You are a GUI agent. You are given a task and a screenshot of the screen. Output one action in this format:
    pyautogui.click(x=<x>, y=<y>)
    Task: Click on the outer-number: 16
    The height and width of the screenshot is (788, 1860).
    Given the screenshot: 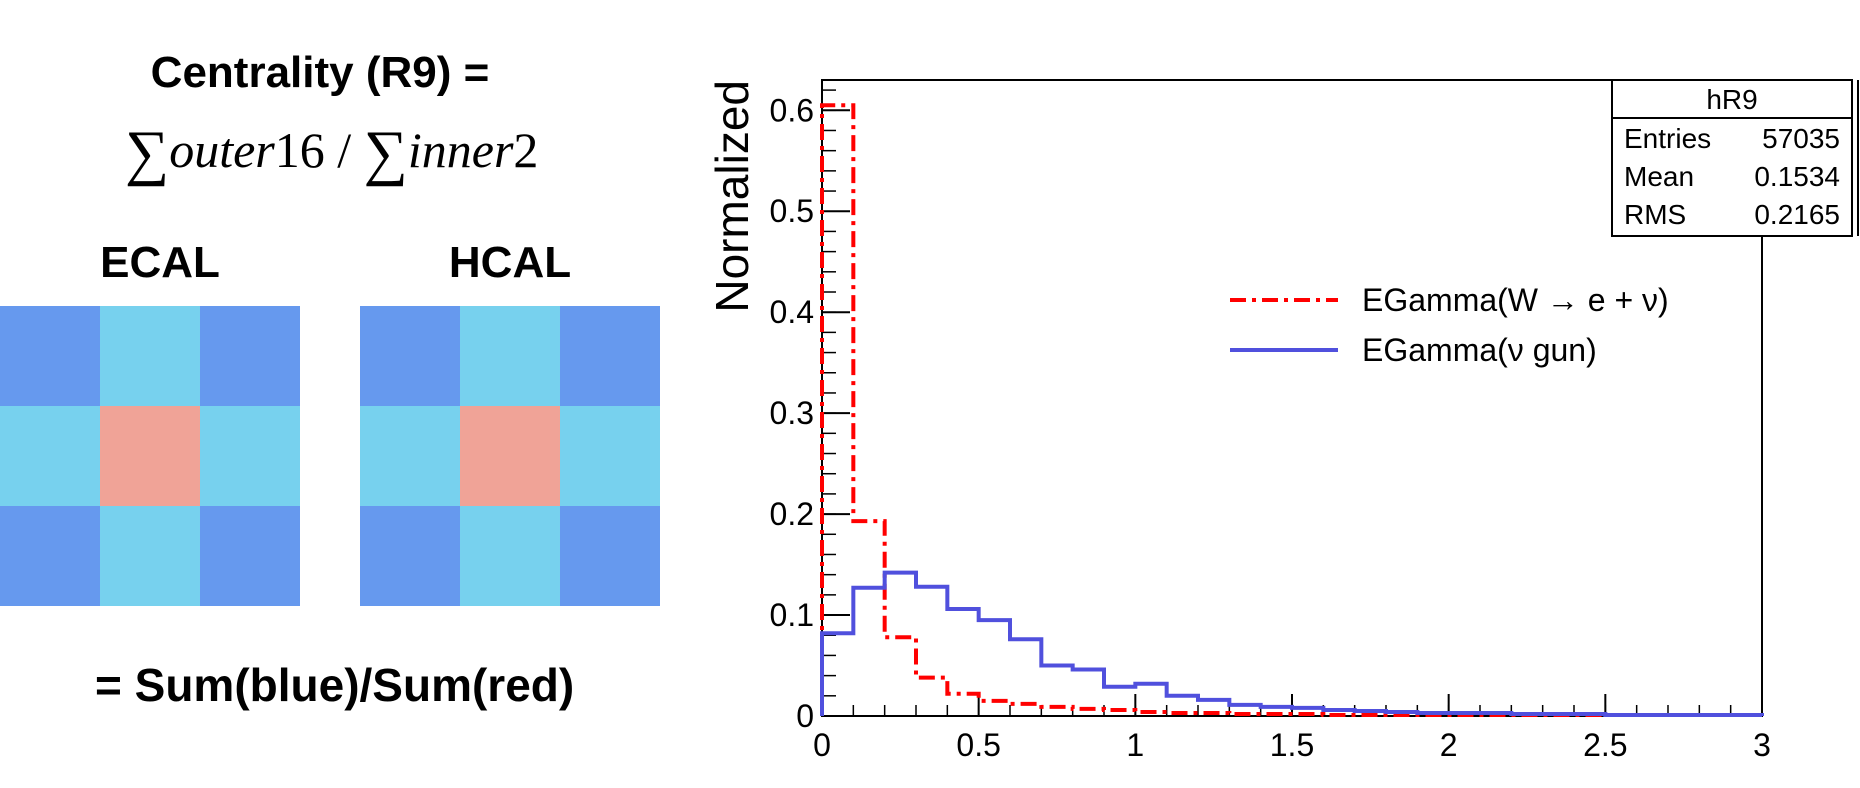 What is the action you would take?
    pyautogui.click(x=299, y=150)
    